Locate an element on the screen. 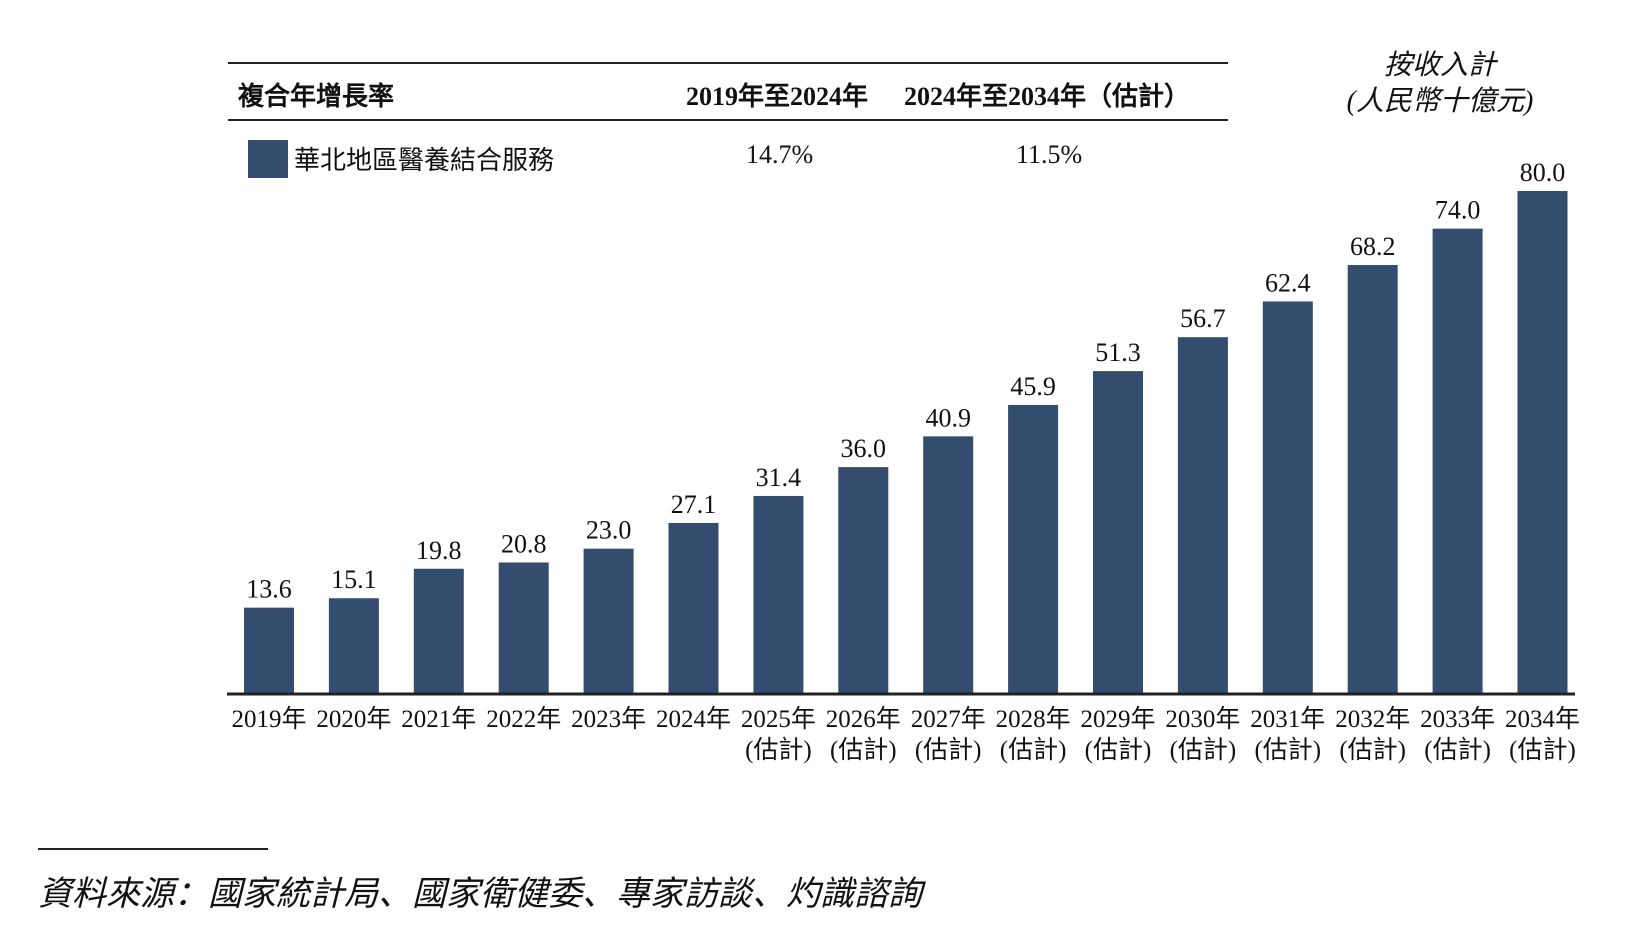 This screenshot has height=925, width=1625. x-tick-sublabel-9: (估計) is located at coordinates (1033, 750).